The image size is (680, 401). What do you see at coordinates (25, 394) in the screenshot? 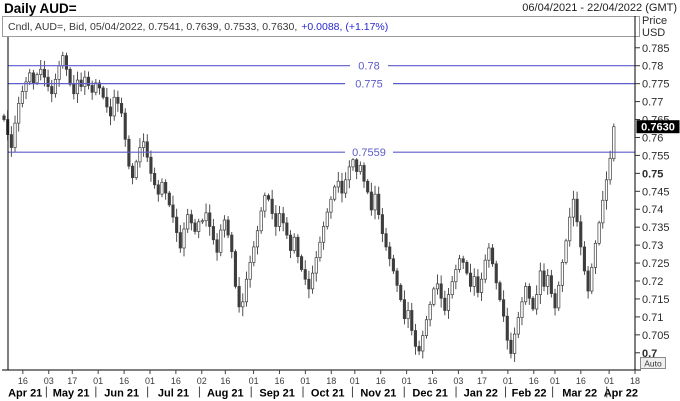
I see `month-label: Apr 21` at bounding box center [25, 394].